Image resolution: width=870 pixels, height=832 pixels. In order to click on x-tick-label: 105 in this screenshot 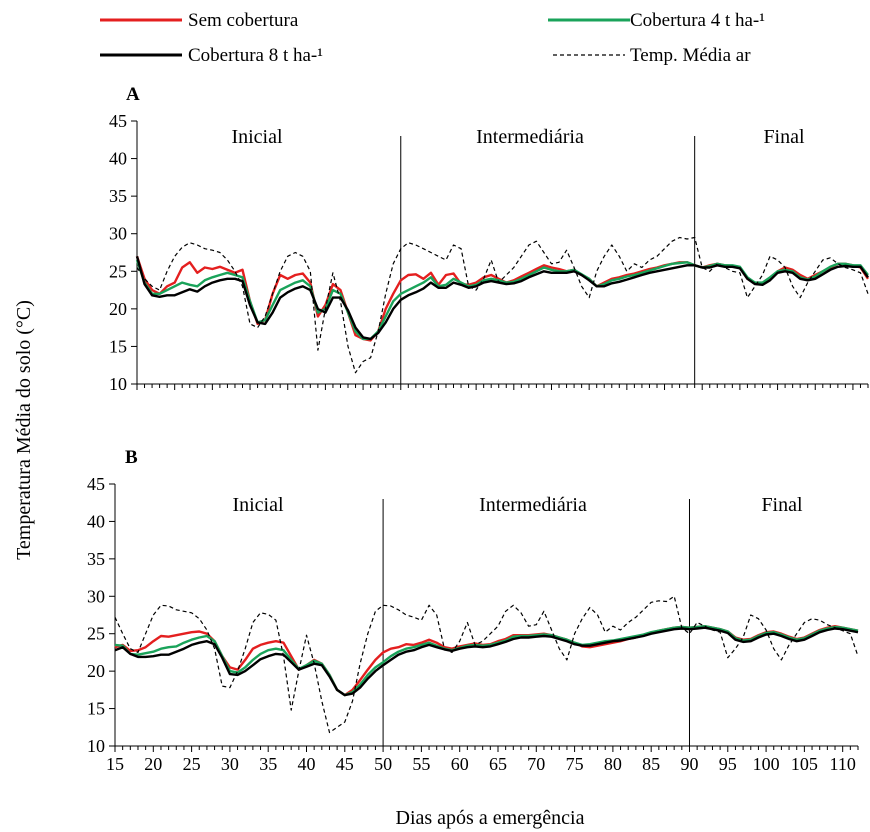, I will do `click(804, 764)`.